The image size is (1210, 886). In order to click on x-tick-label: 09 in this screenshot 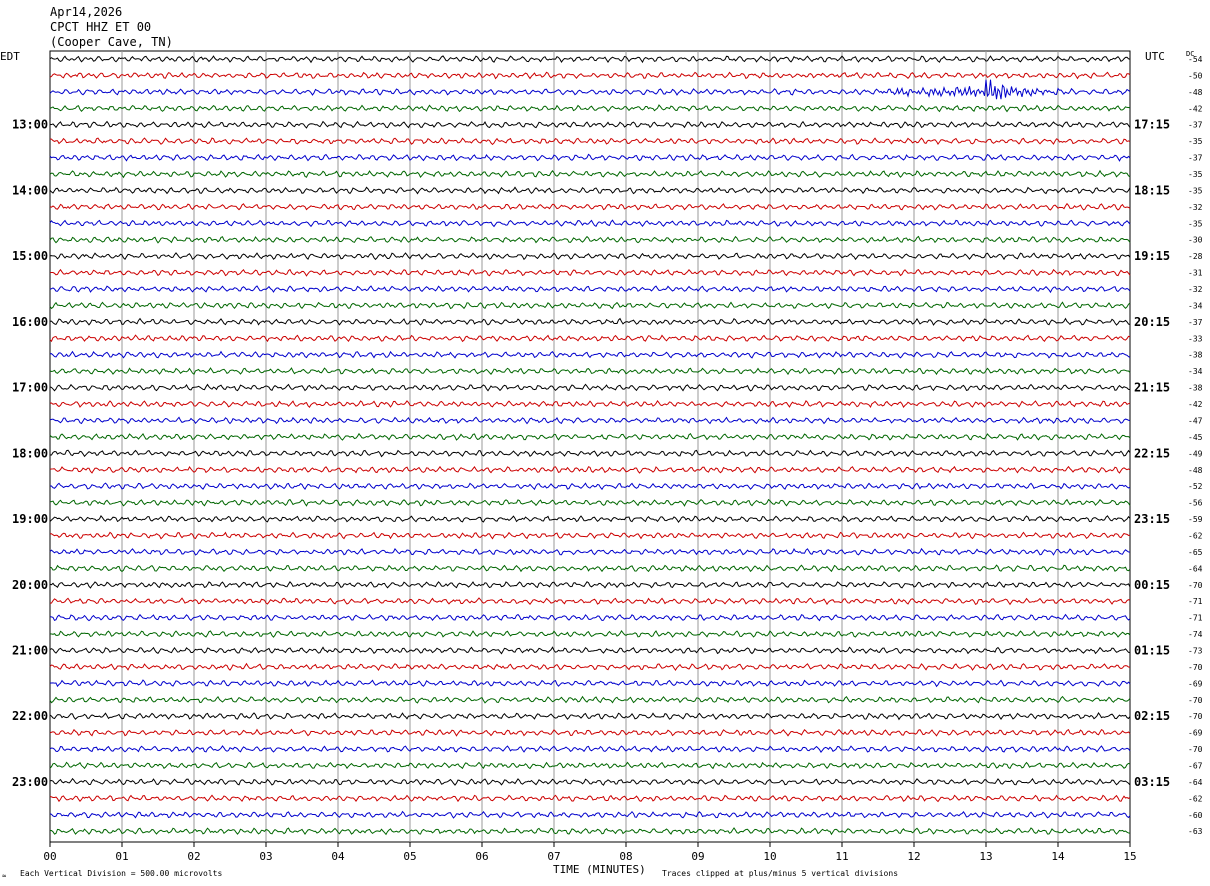, I will do `click(697, 856)`.